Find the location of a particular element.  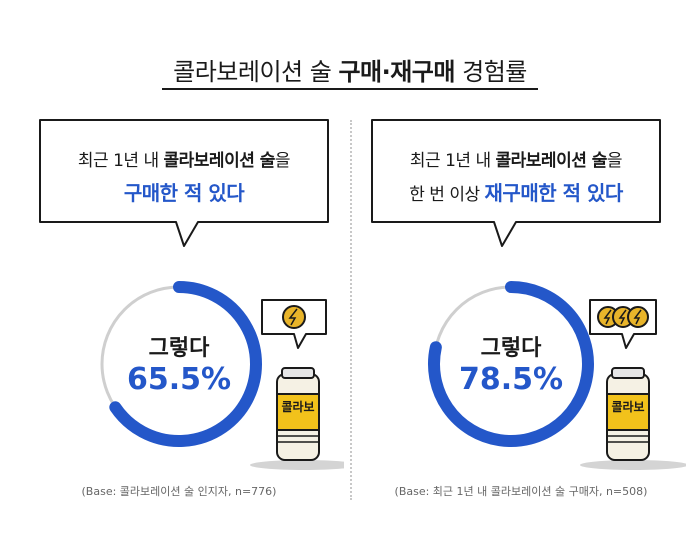

line2-emphasis: 구매한 적 있다 is located at coordinates (184, 193).